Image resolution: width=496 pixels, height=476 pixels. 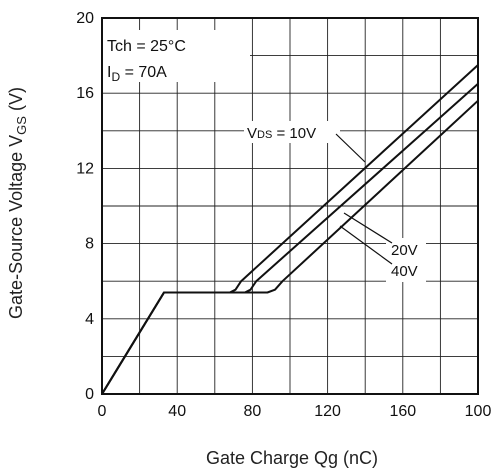 What do you see at coordinates (292, 458) in the screenshot?
I see `x-axis-title: Gate Charge Qg (nC)` at bounding box center [292, 458].